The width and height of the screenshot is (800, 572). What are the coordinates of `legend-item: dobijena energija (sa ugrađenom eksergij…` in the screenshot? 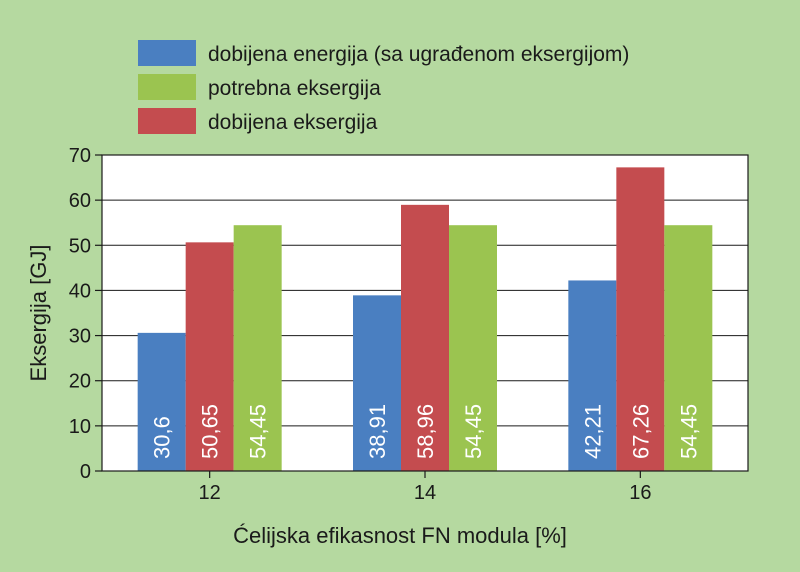 It's located at (383, 53).